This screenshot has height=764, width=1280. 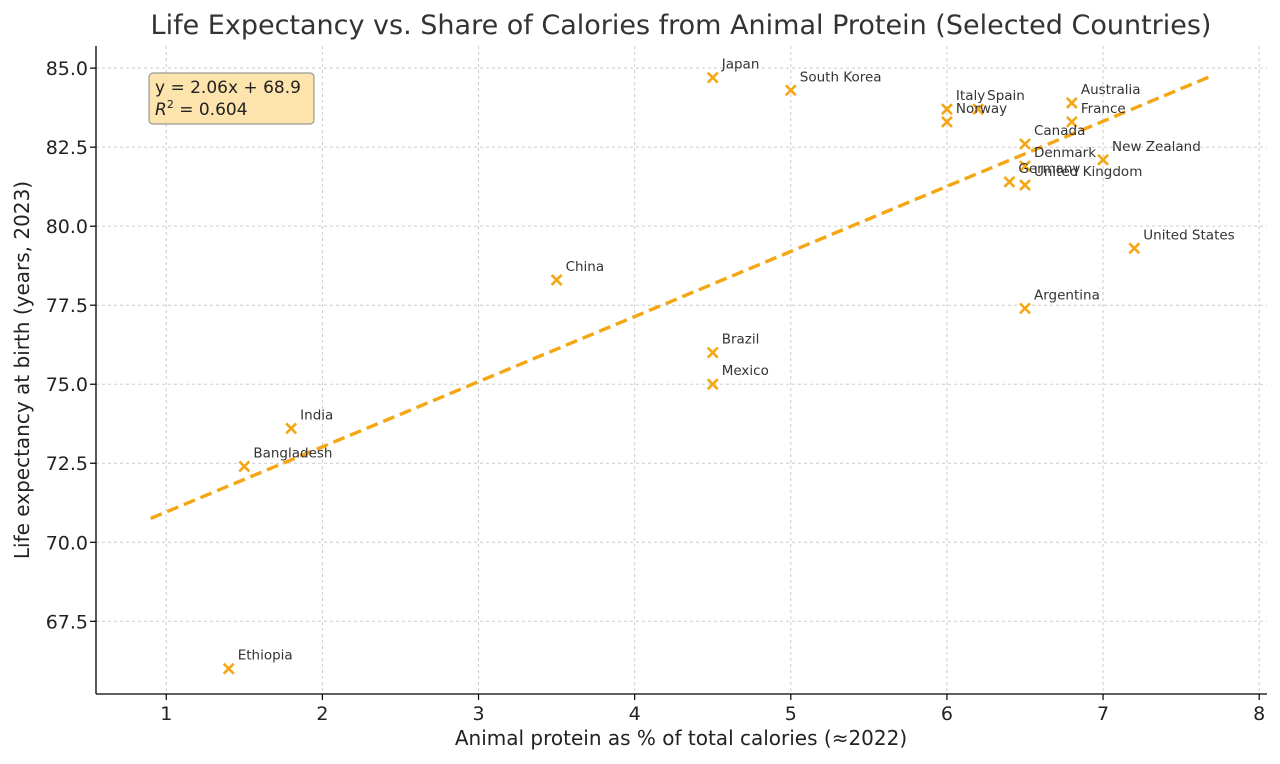 I want to click on label-germany: Germany, so click(x=1049, y=169).